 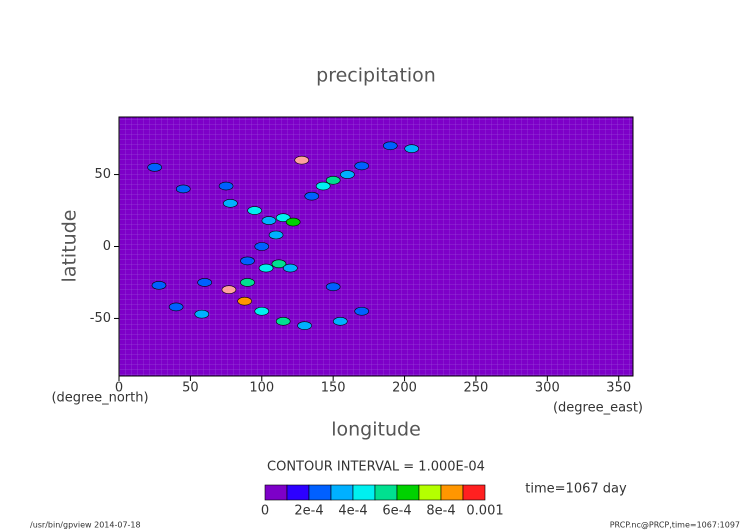 I want to click on footer-left: /usr/bin/gpview 2014-07-18, so click(x=85, y=525).